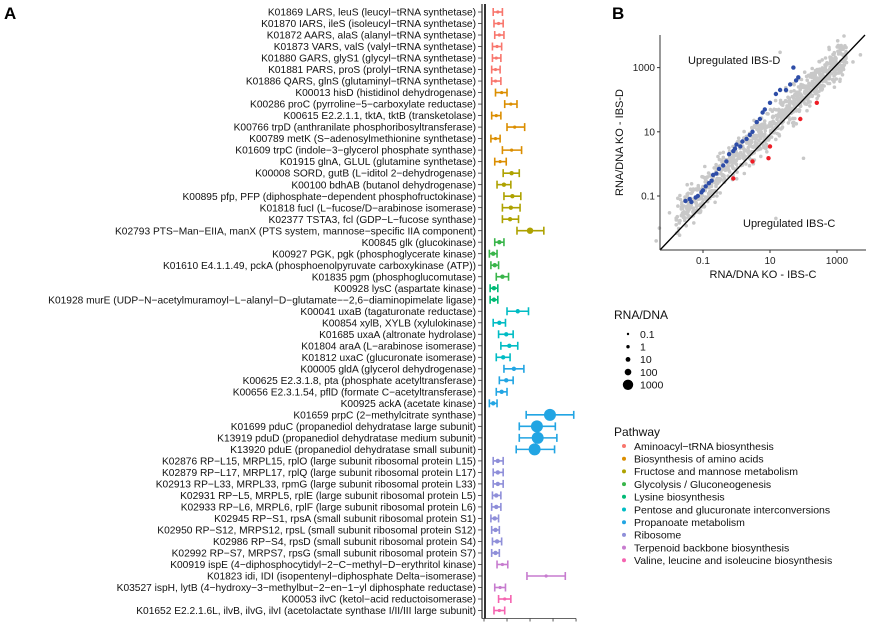  What do you see at coordinates (649, 373) in the screenshot?
I see `size-legend-label: 100` at bounding box center [649, 373].